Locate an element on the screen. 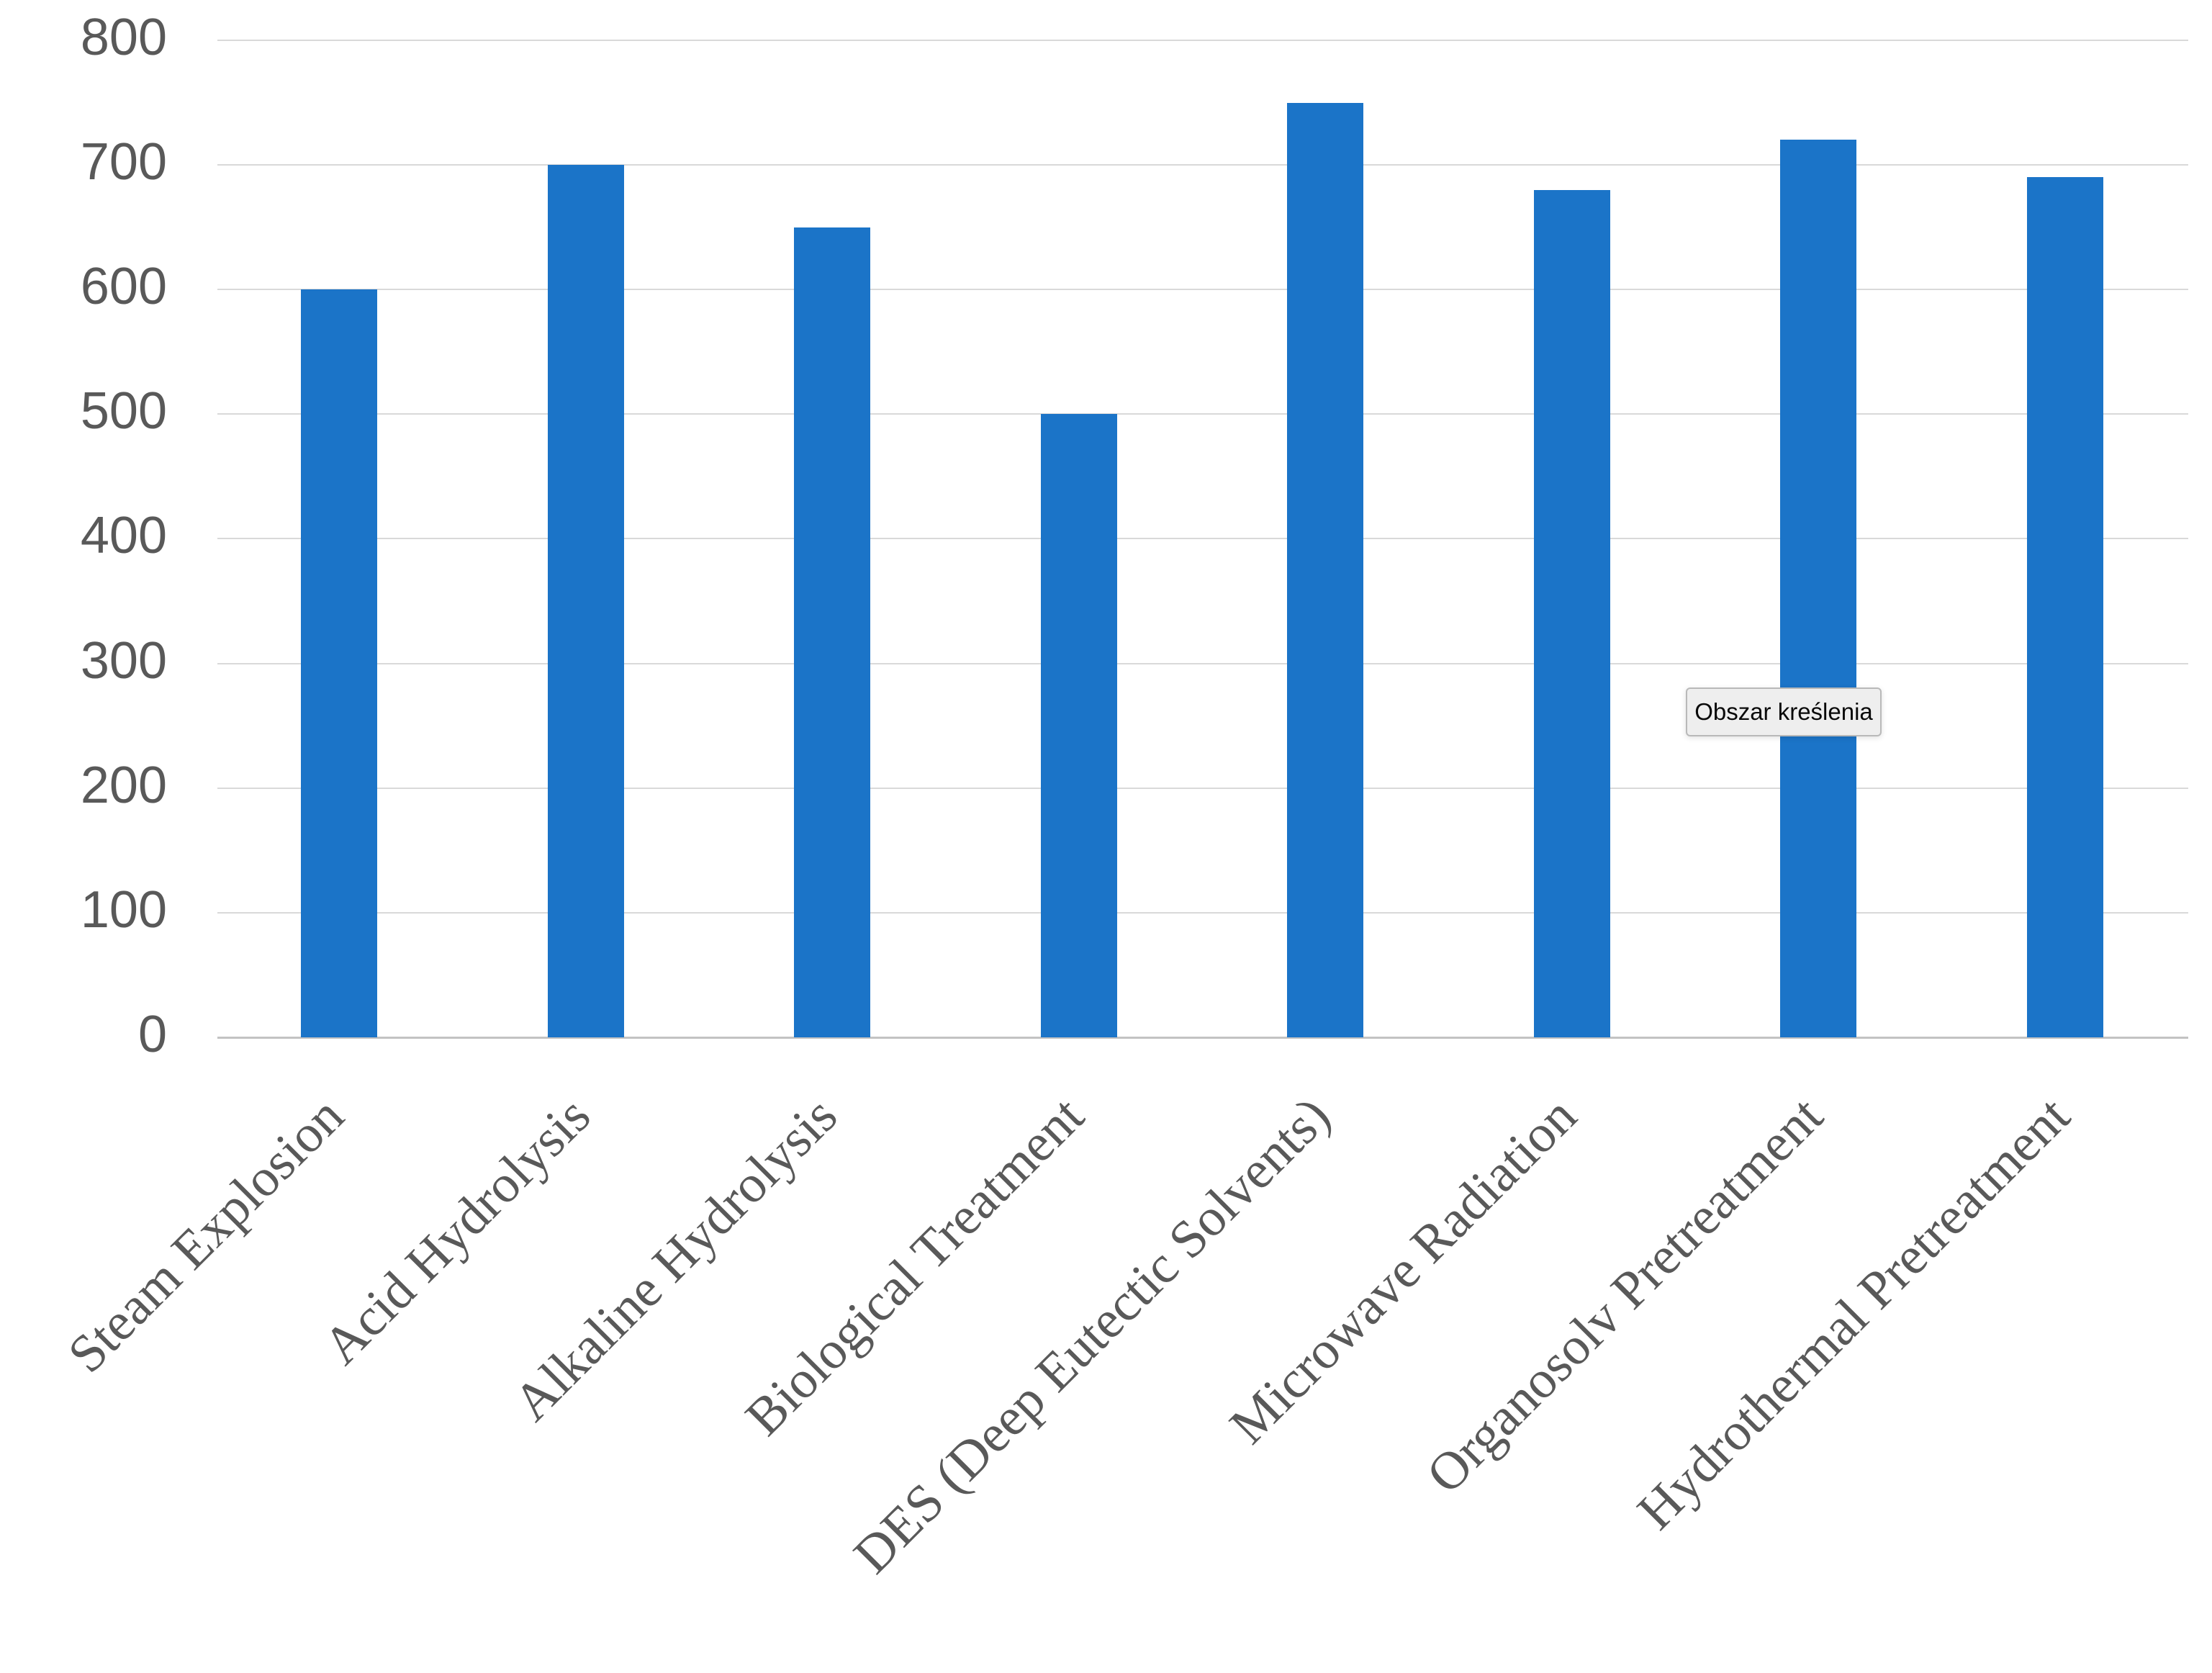 This screenshot has width=2212, height=1673. bar-biological-treatment is located at coordinates (1078, 725).